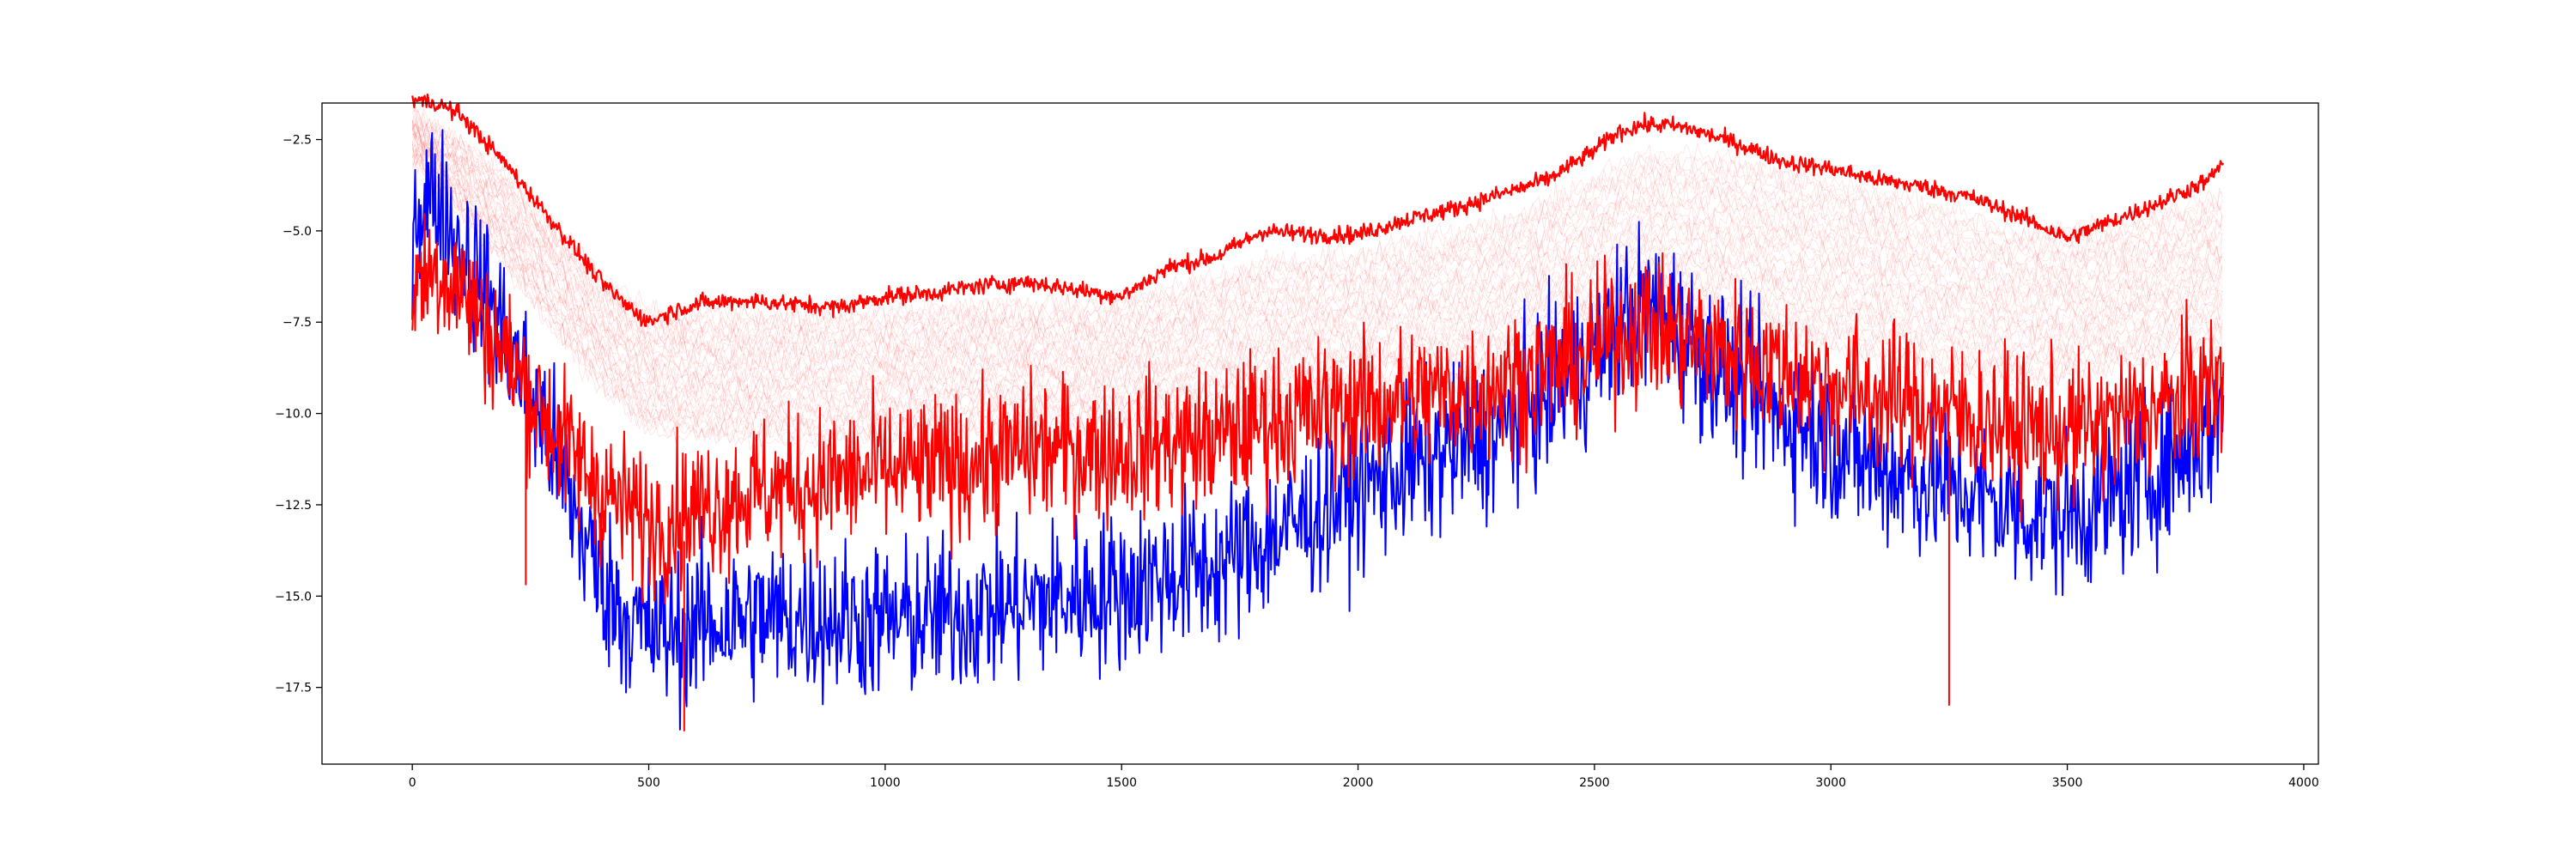 The image size is (2576, 862). Describe the element at coordinates (649, 783) in the screenshot. I see `x-tick-label: 500` at that location.